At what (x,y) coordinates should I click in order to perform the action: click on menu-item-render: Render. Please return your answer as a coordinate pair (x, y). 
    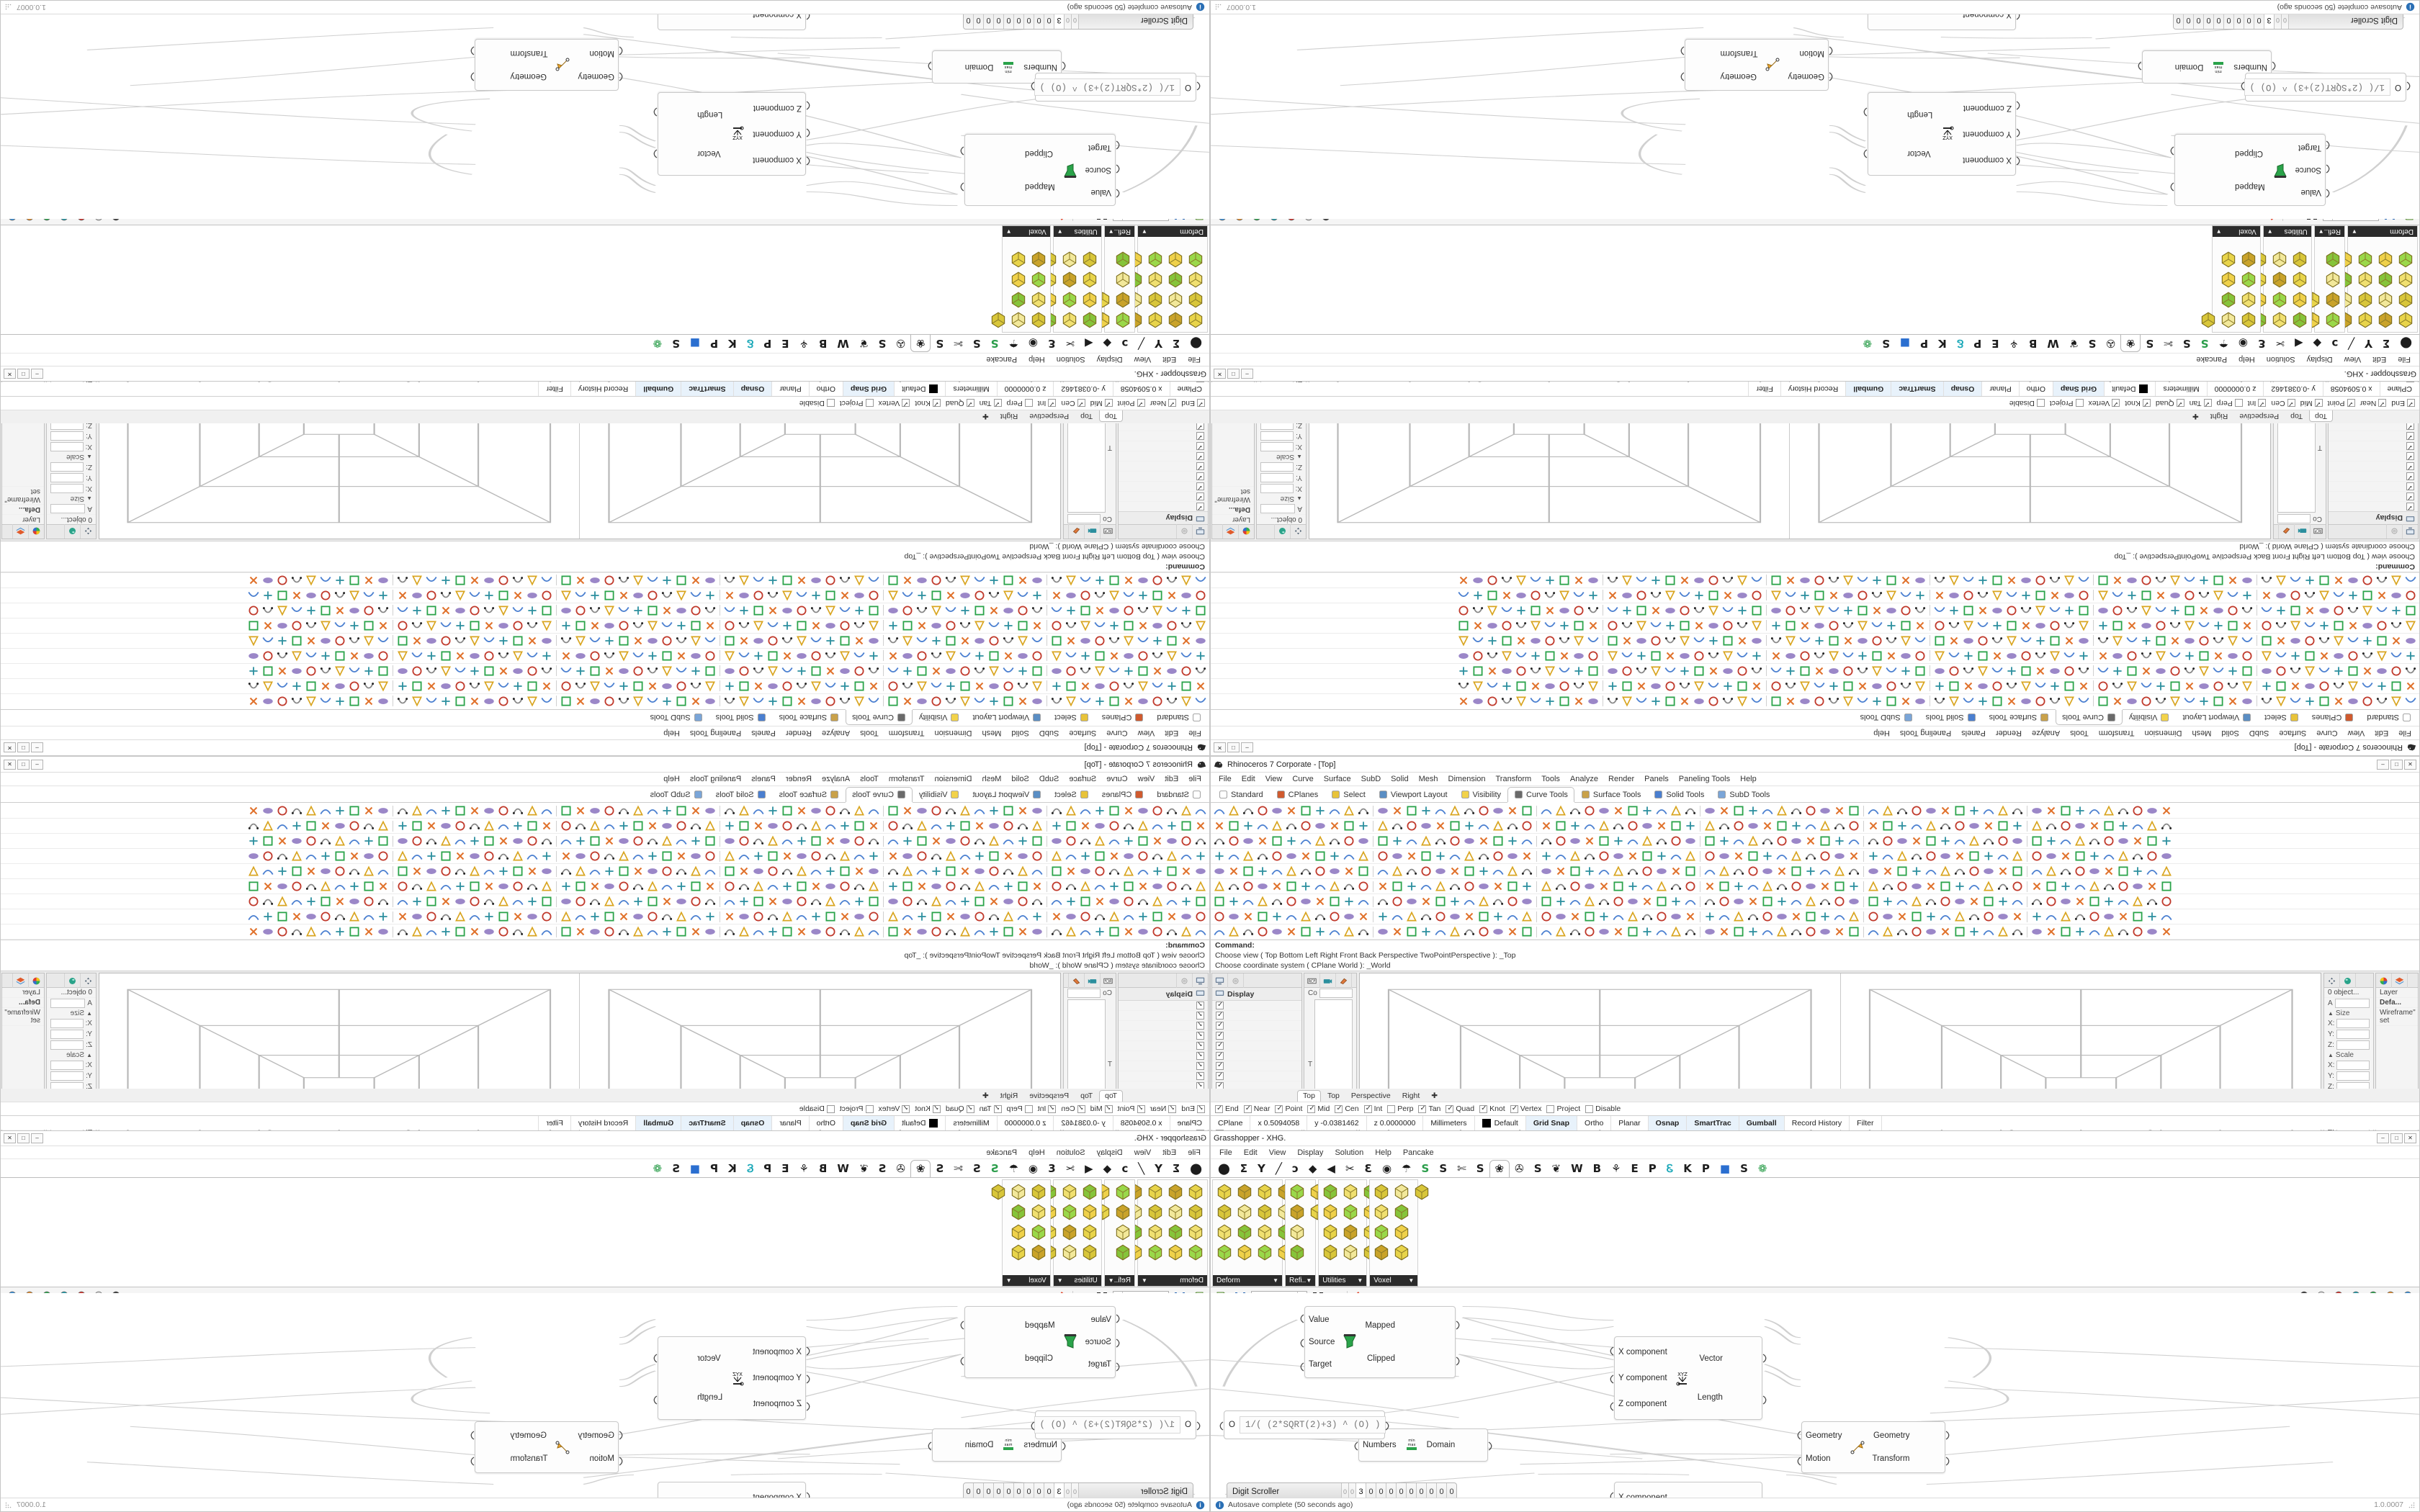
    Looking at the image, I should click on (2008, 733).